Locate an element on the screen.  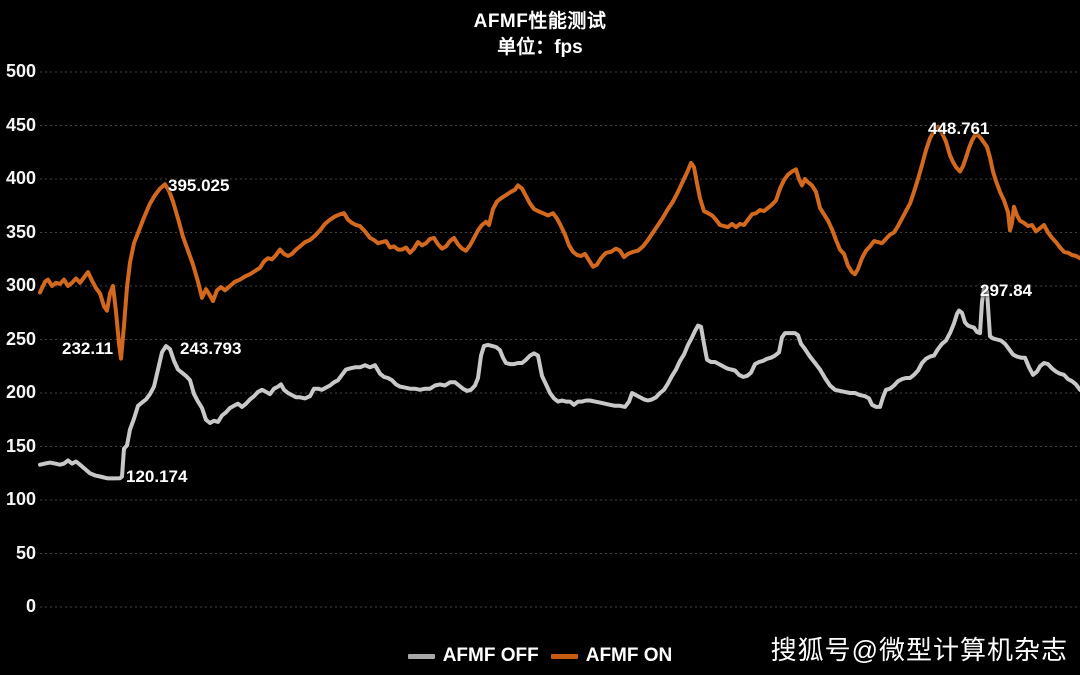
y-tick-label-100: 100 is located at coordinates (20, 499).